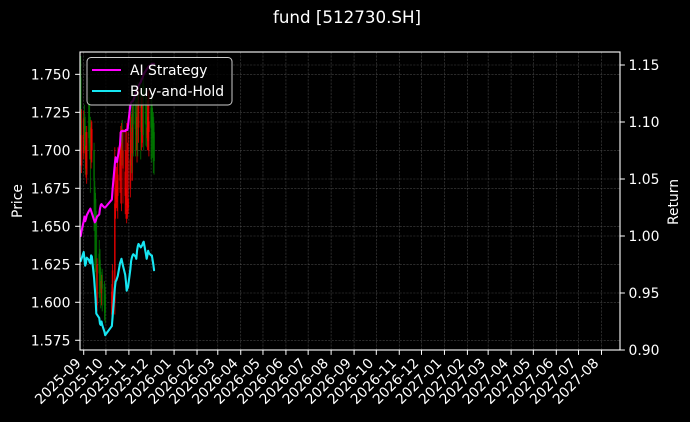 The image size is (690, 422). Describe the element at coordinates (644, 180) in the screenshot. I see `y-tick-label-right: 1.05` at that location.